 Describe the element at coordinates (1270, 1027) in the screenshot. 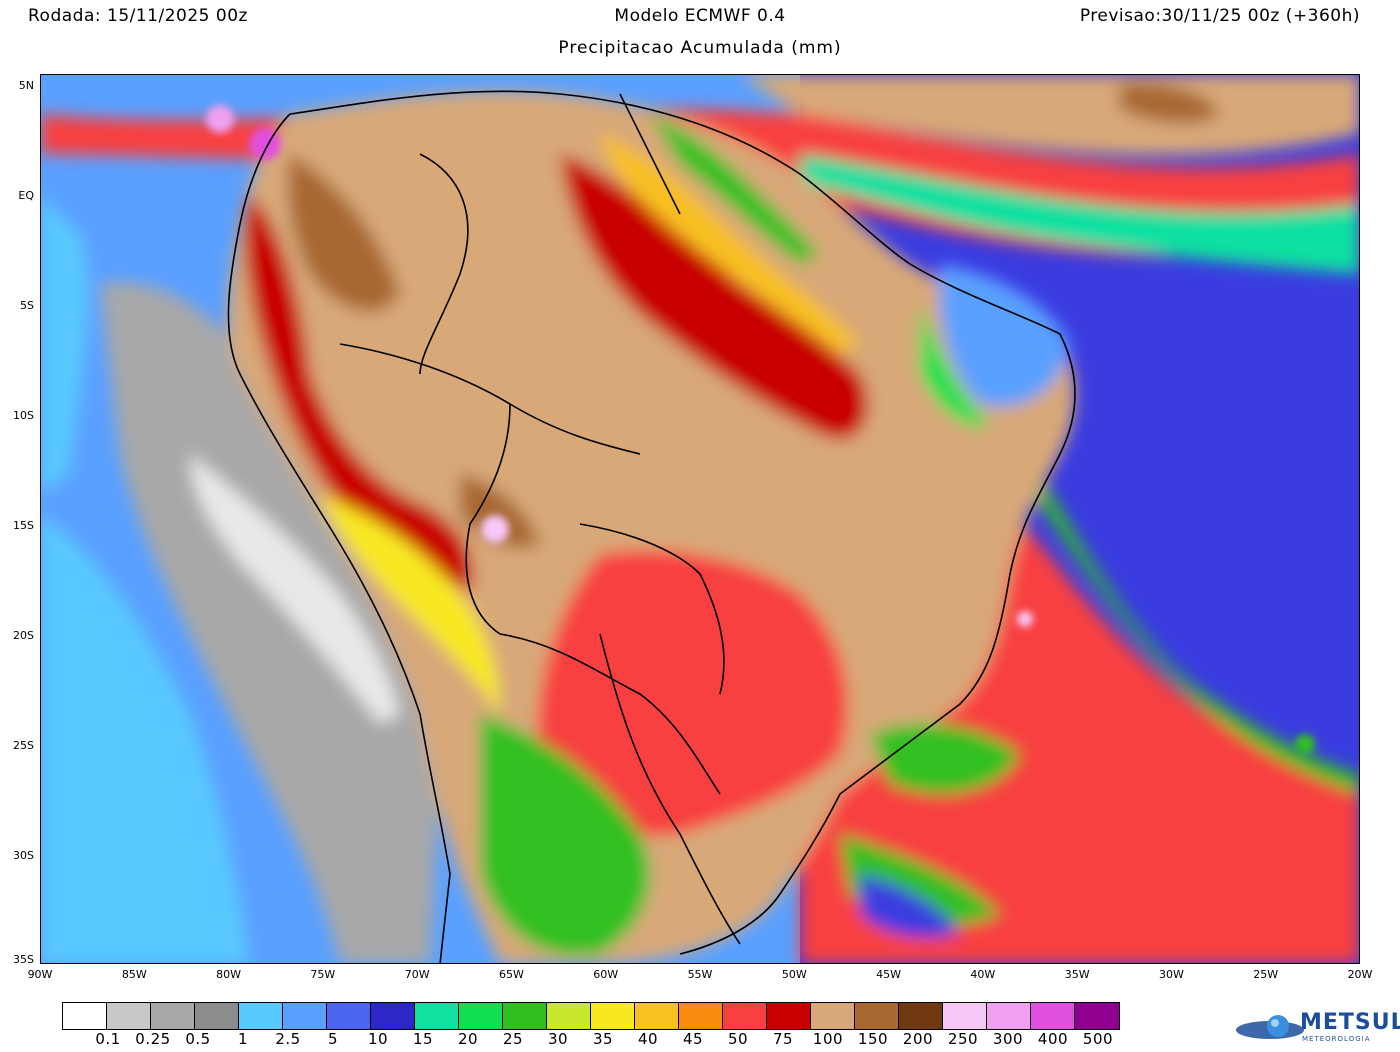

I see `metsul-logo-icon` at that location.